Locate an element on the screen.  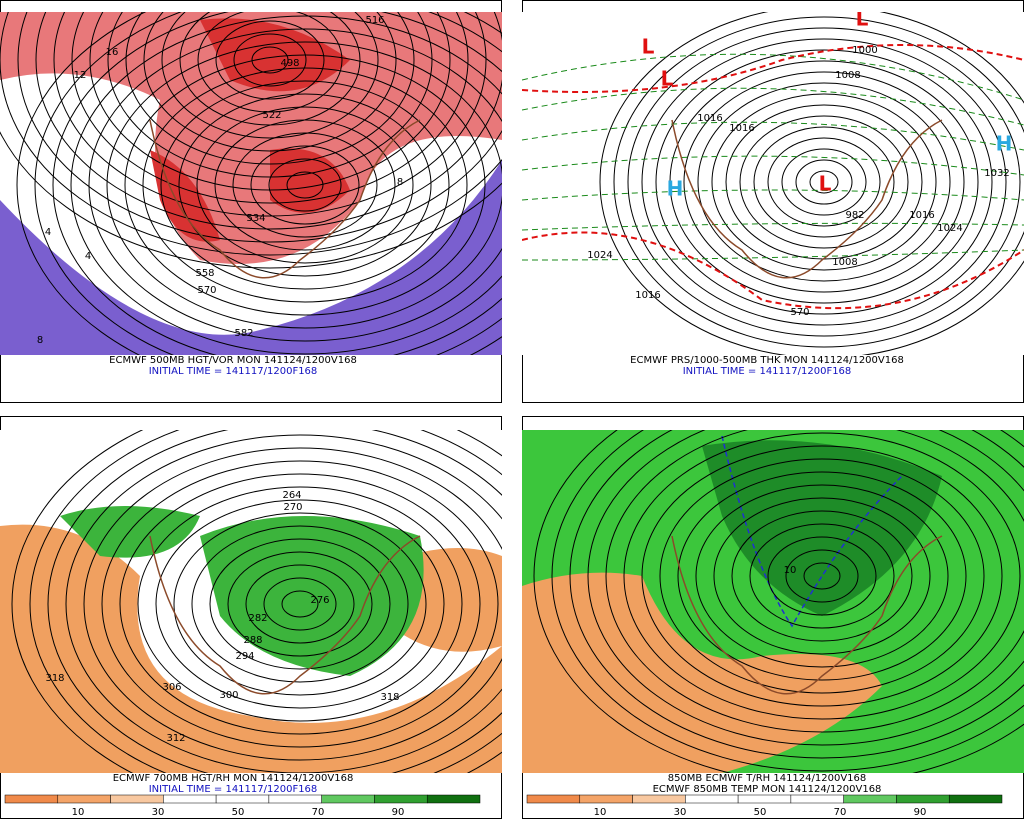
contour-label: 294 is located at coordinates (244, 656).